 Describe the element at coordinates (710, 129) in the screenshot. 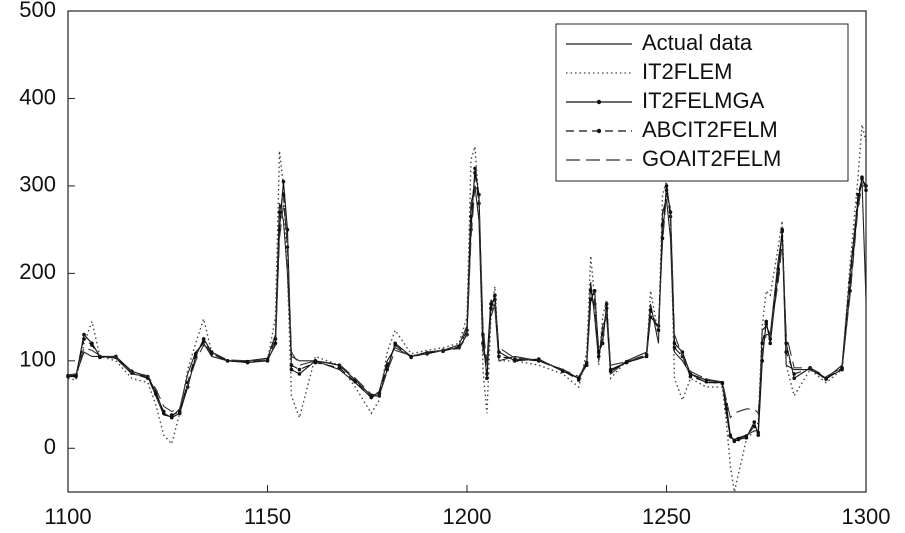

I see `legend-label: ABCIT2FELM` at that location.